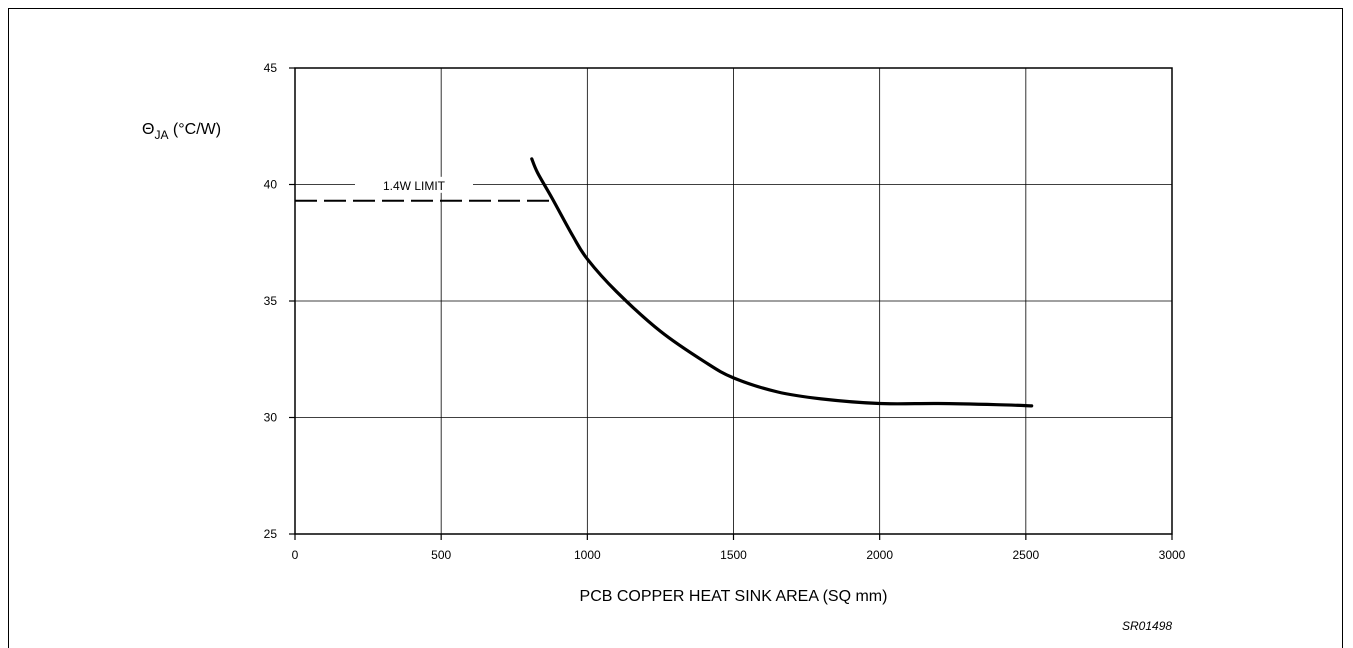 The image size is (1353, 648). I want to click on x-tick-label: 1500, so click(733, 555).